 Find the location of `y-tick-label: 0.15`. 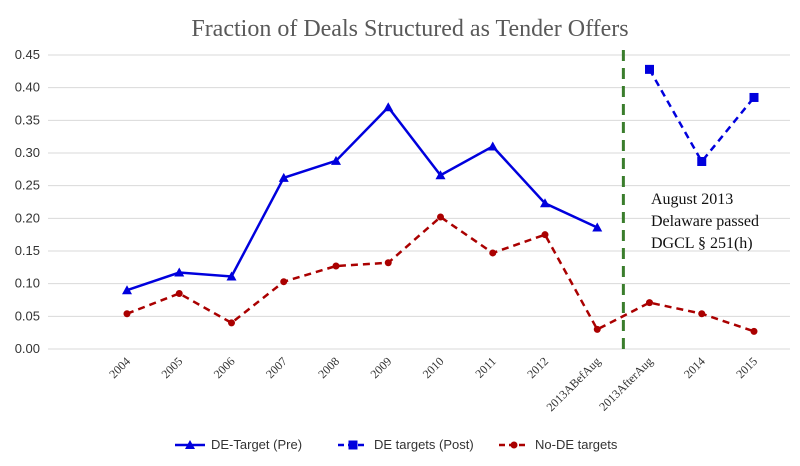

y-tick-label: 0.15 is located at coordinates (27, 250).